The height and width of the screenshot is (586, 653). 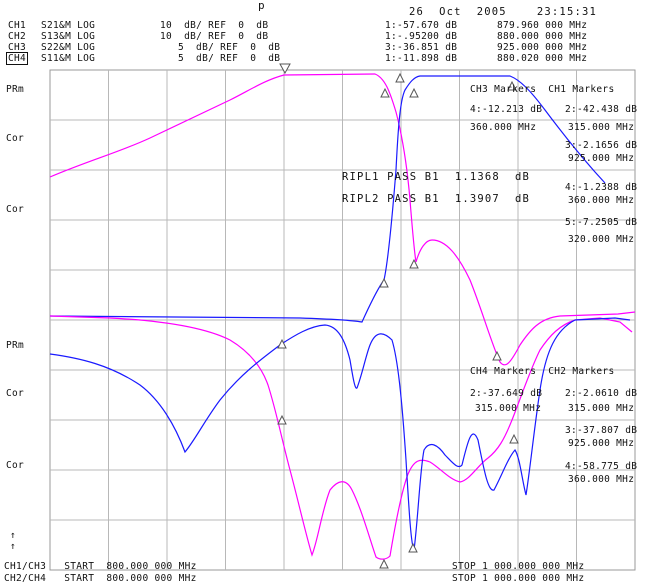 I want to click on marker-readout: 2:-42.438 dB, so click(x=601, y=109).